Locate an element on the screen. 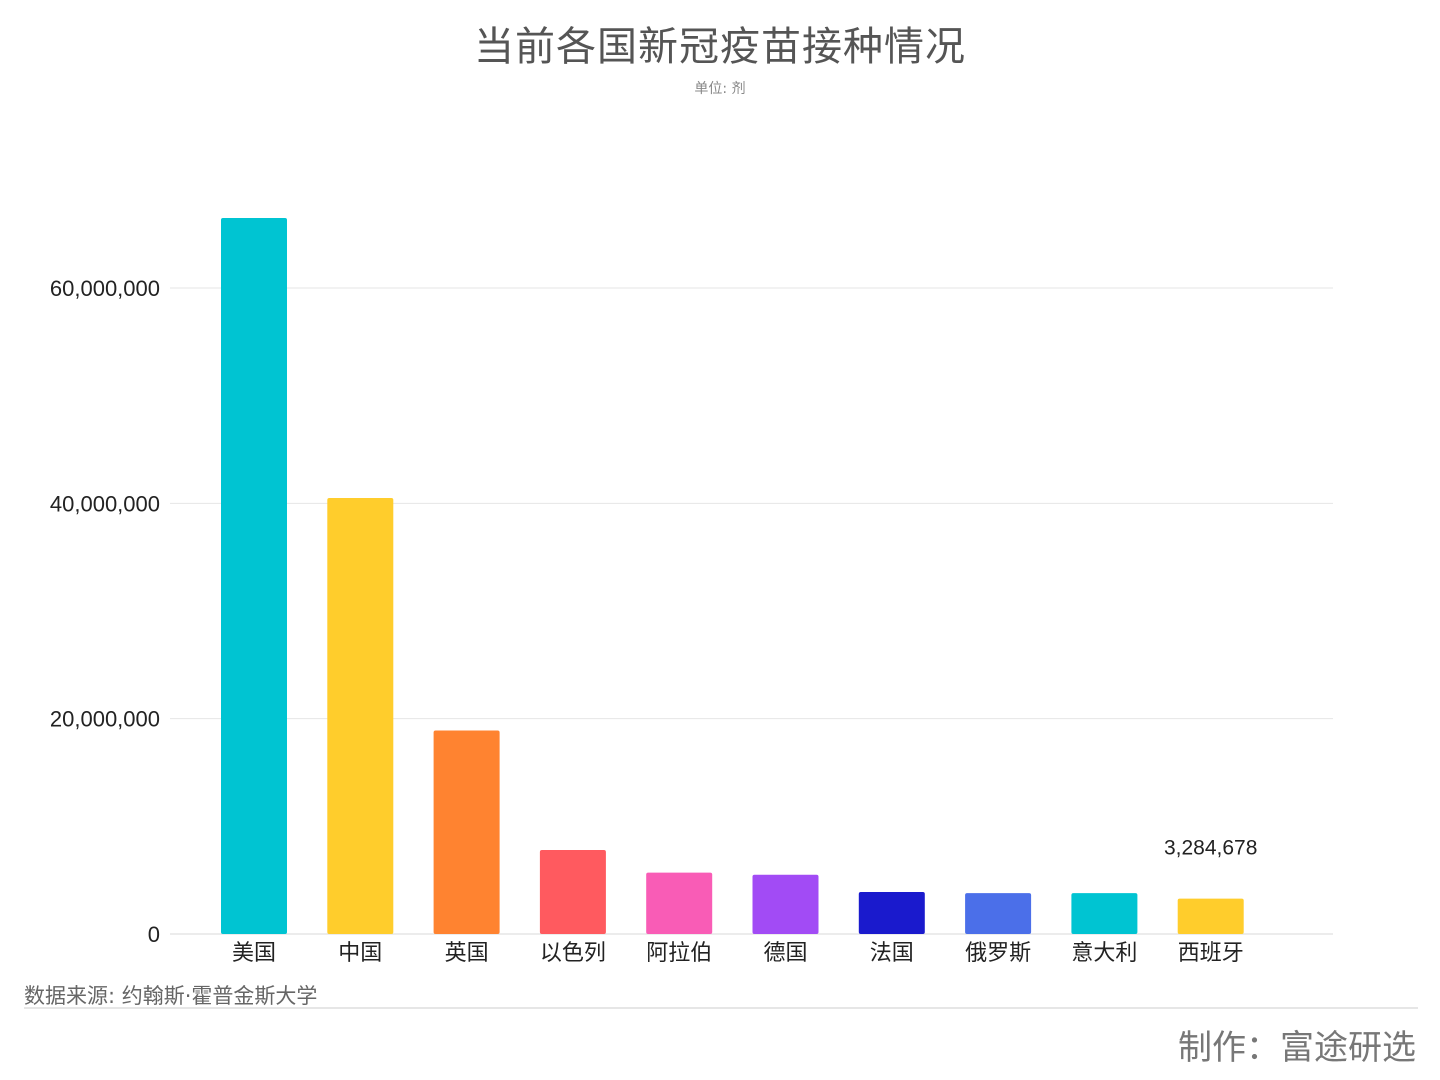 This screenshot has width=1440, height=1080. x-tick-label: 意大利 is located at coordinates (1104, 953).